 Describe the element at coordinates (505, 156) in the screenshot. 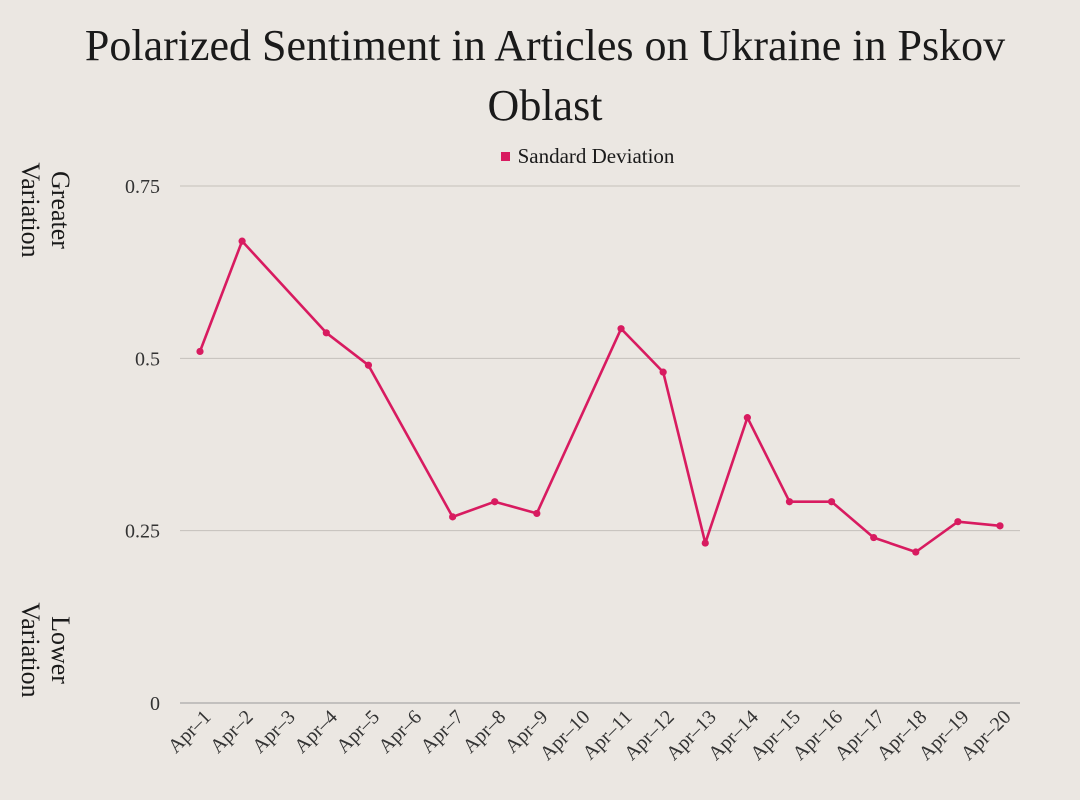

I see `legend-swatch` at that location.